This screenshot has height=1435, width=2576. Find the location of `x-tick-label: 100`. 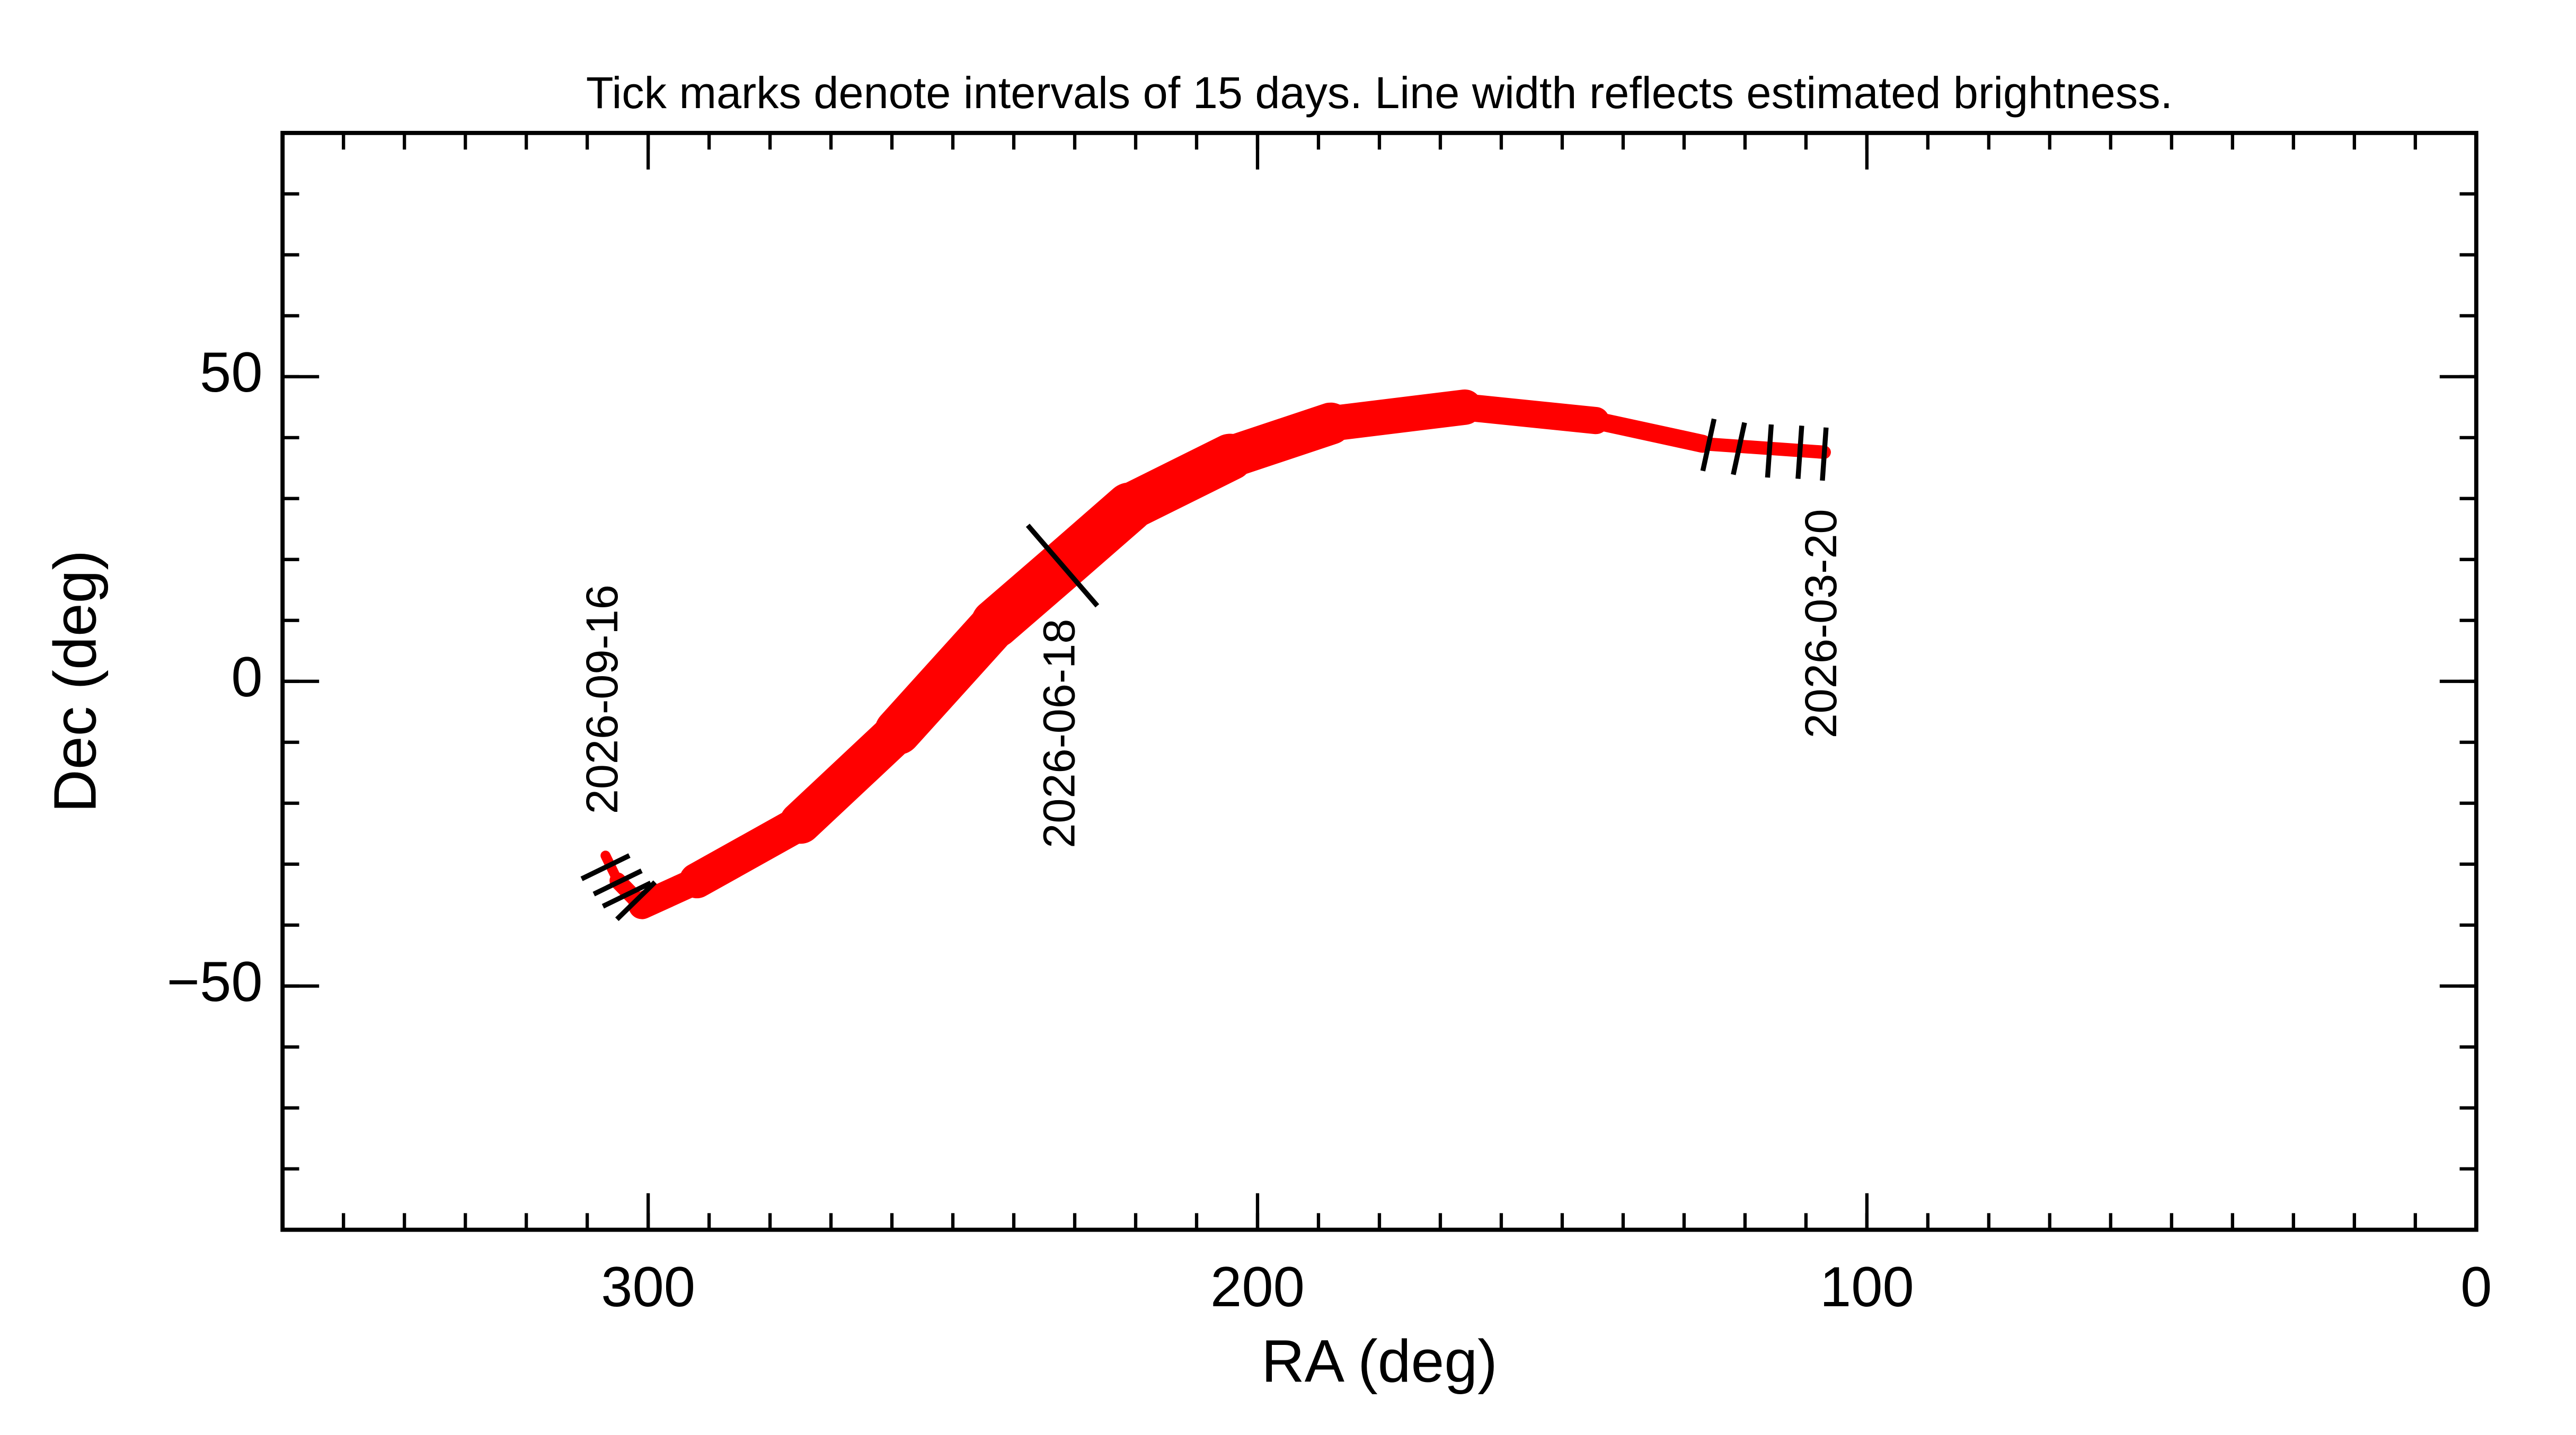

x-tick-label: 100 is located at coordinates (1867, 1286).